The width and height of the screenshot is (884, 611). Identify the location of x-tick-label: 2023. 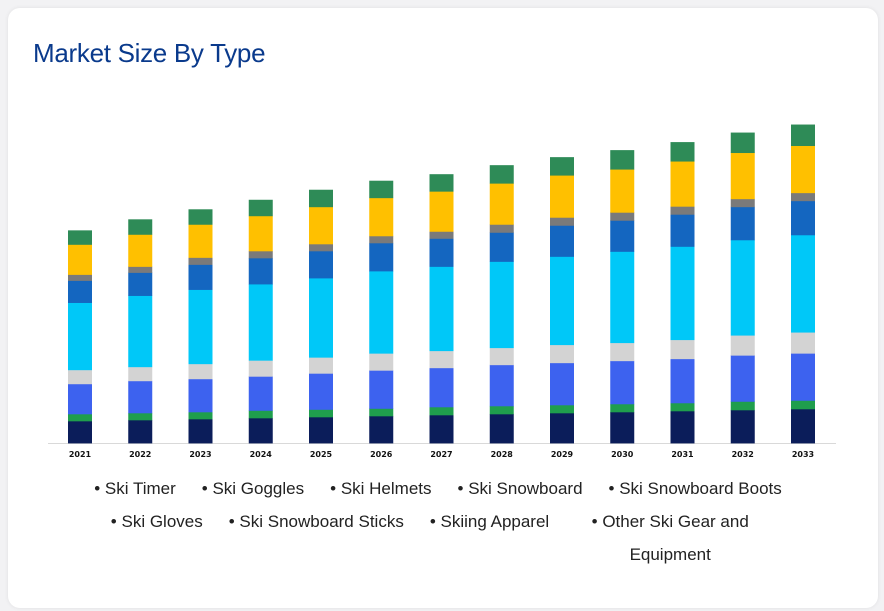
(200, 454).